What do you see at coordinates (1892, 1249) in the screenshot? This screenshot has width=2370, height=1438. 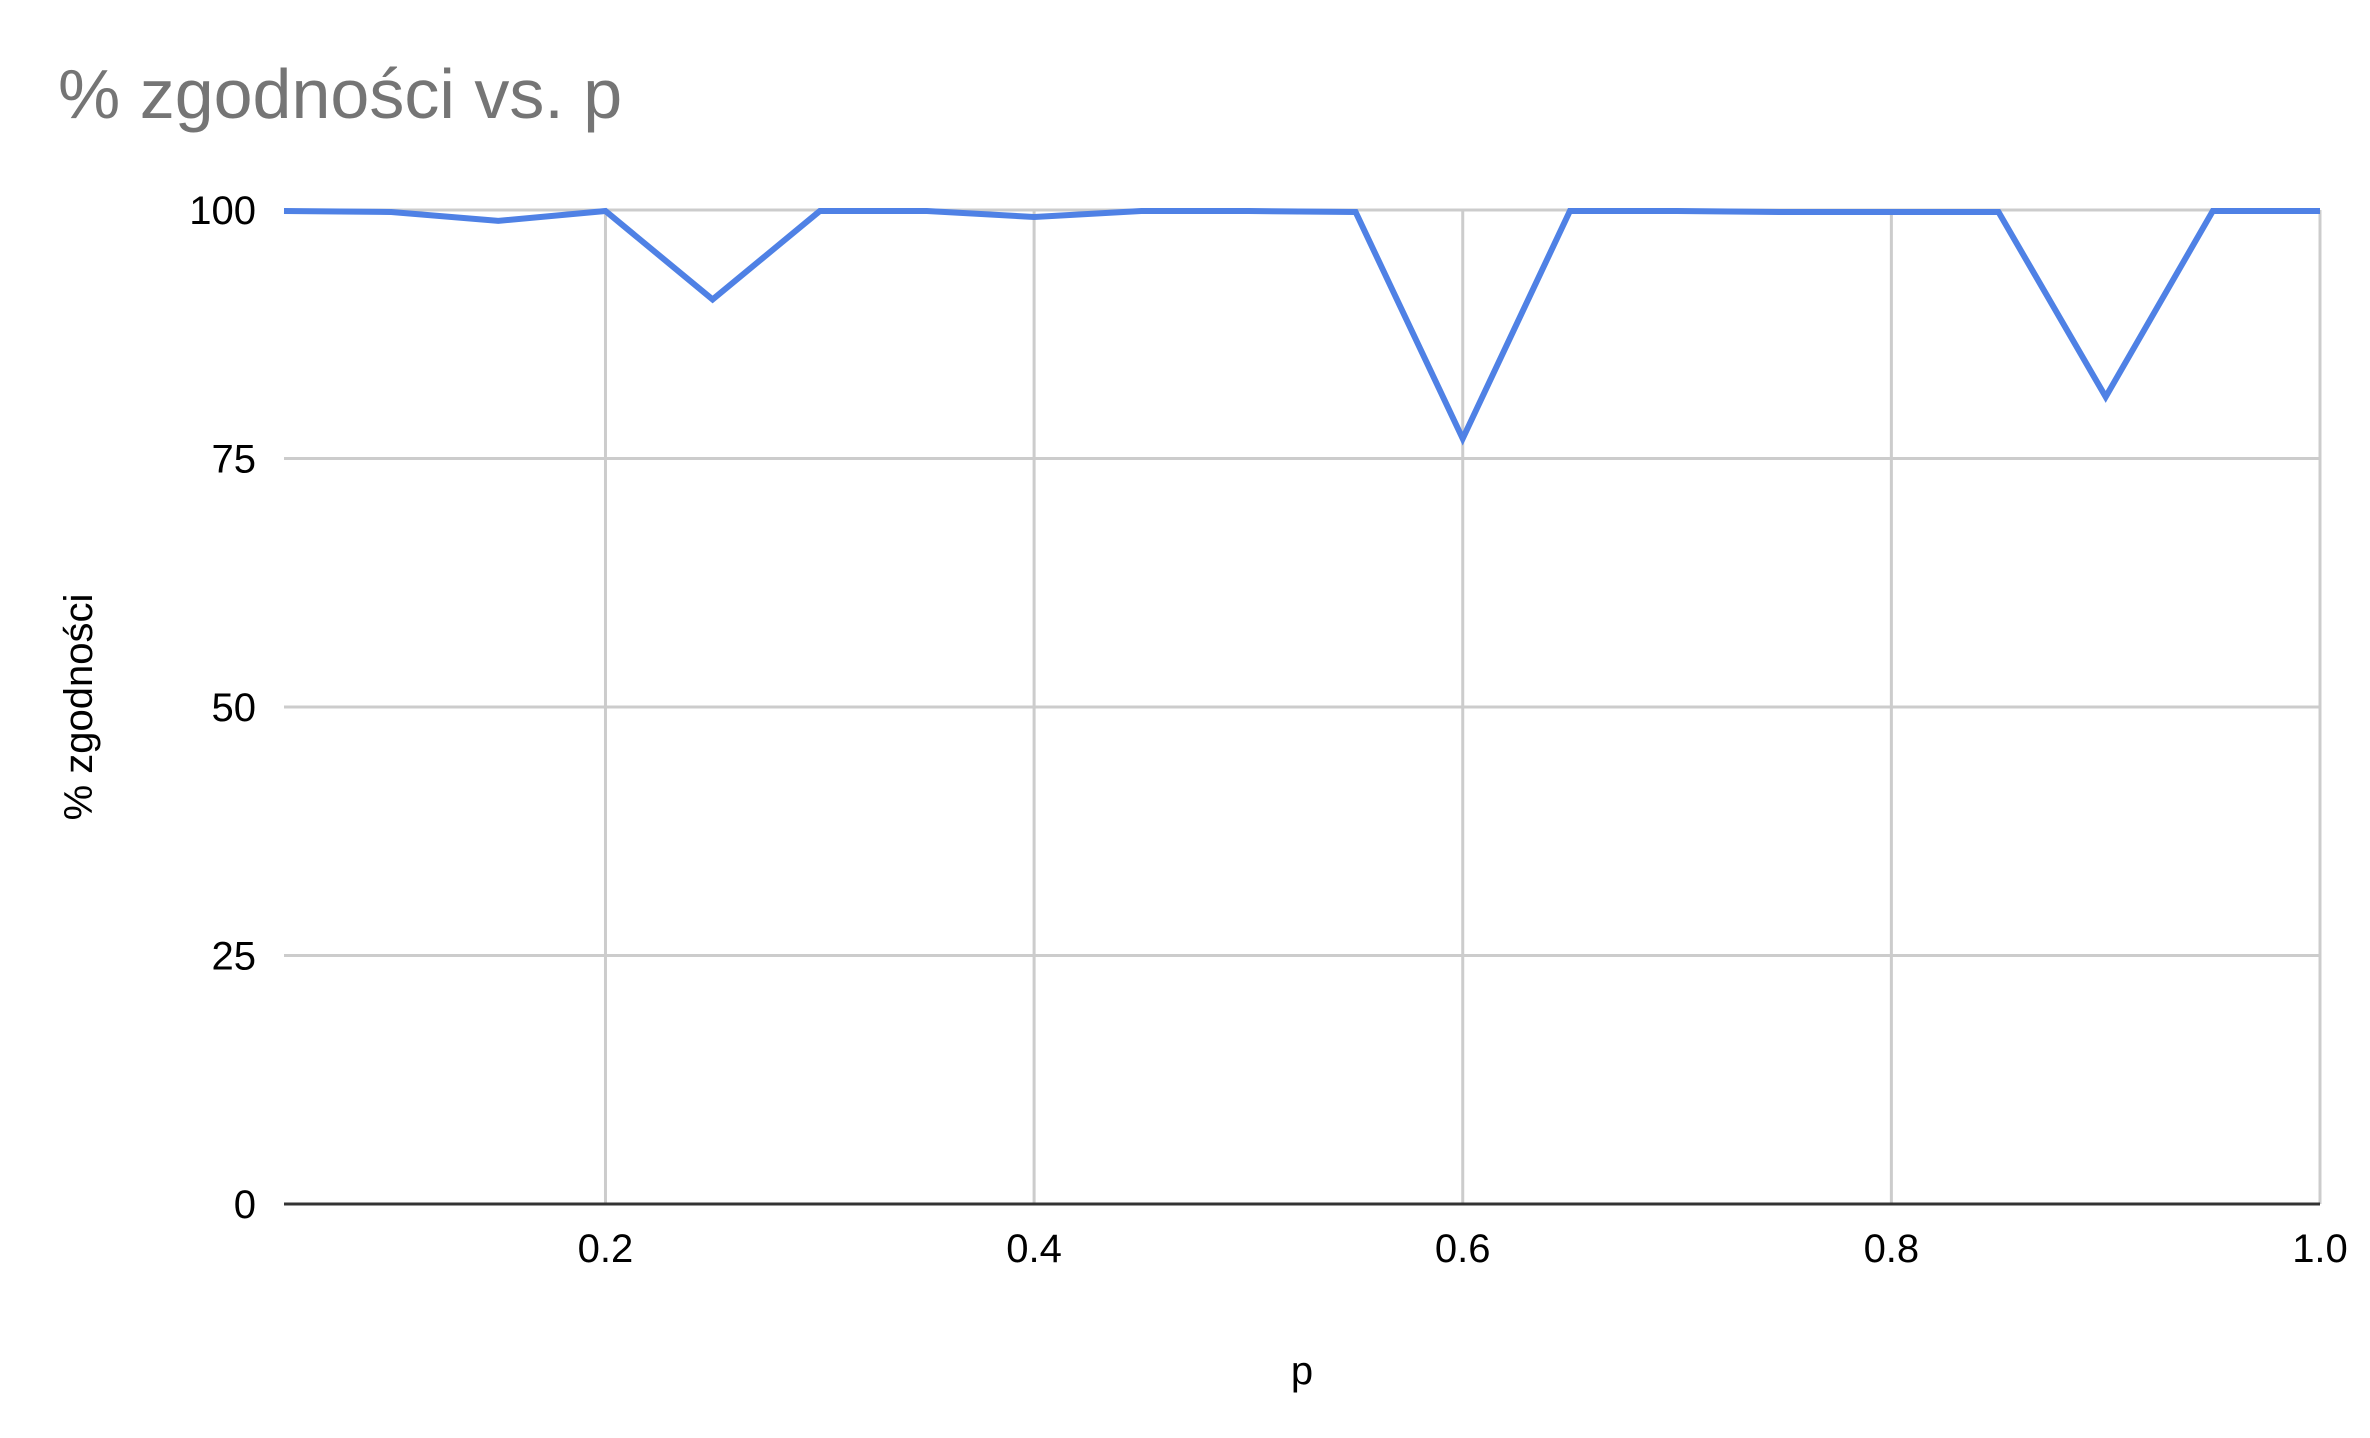 I see `x-tick-label: 0.8` at bounding box center [1892, 1249].